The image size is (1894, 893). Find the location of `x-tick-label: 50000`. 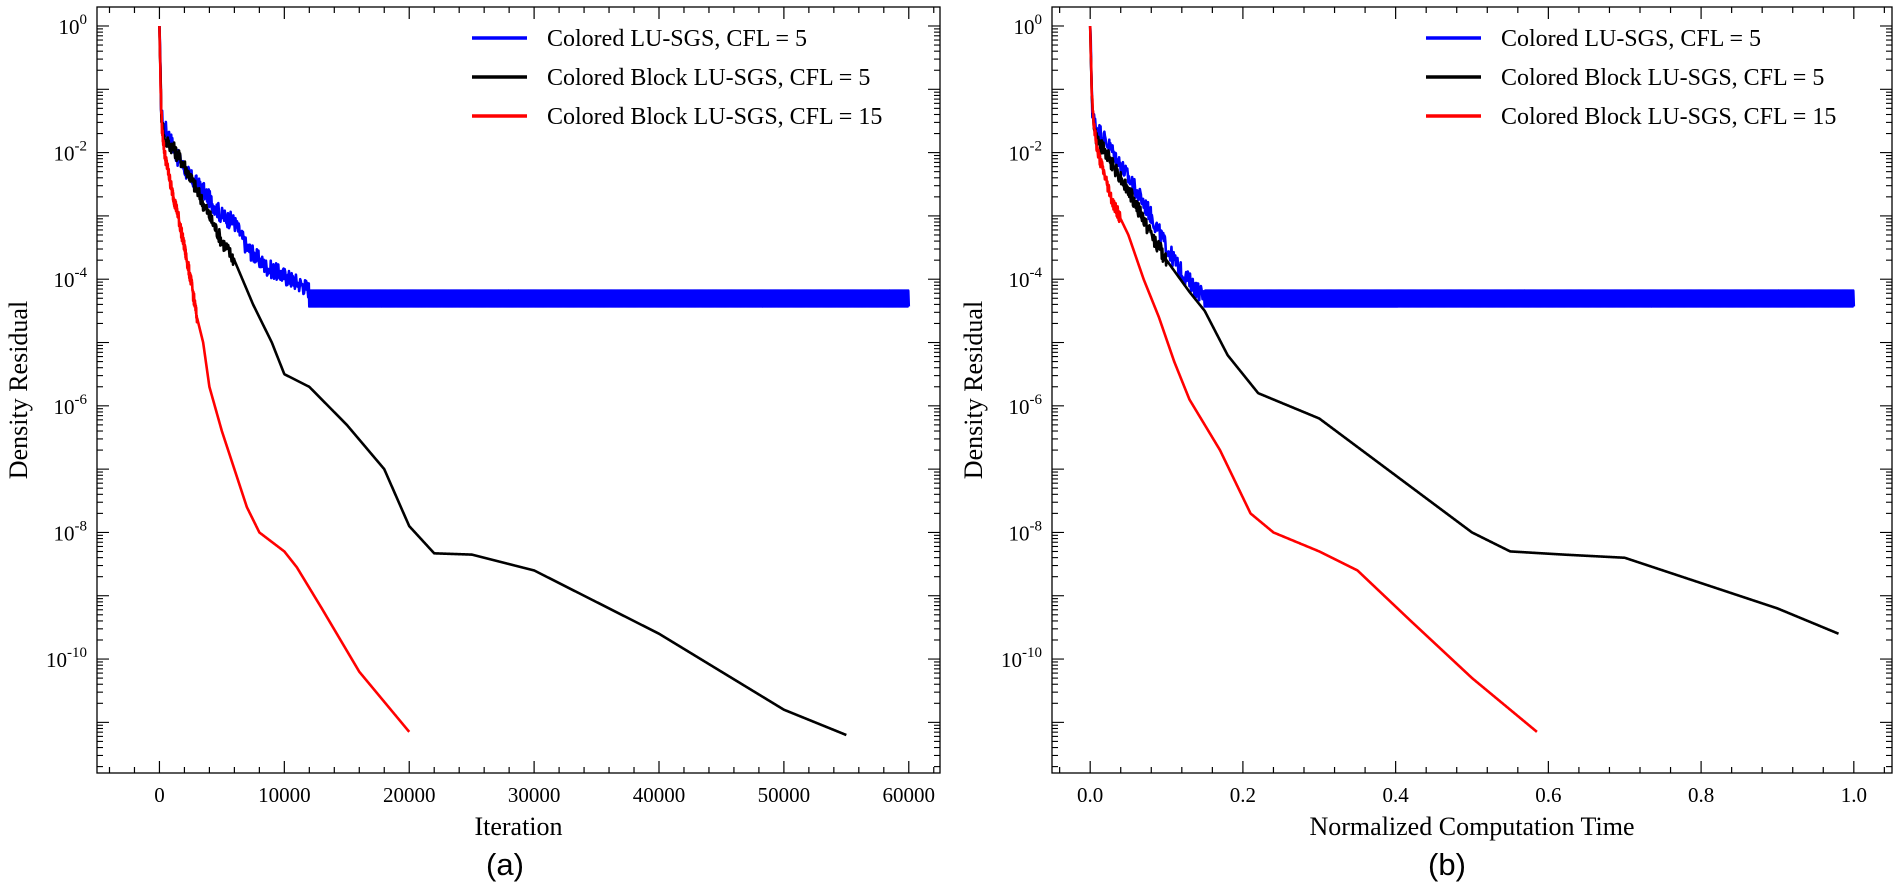

x-tick-label: 50000 is located at coordinates (784, 795).